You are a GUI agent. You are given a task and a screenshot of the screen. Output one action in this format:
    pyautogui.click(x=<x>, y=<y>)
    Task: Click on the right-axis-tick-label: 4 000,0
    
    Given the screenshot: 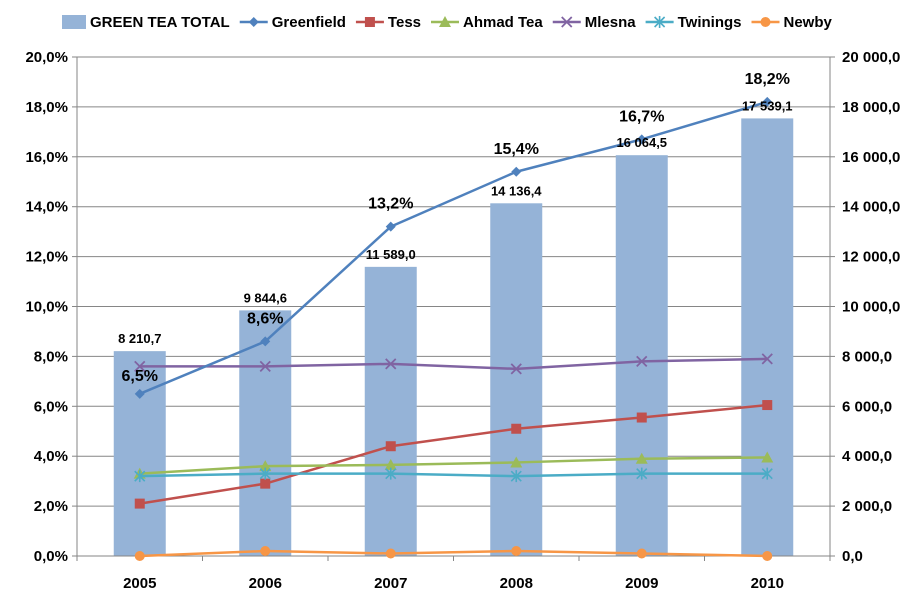 What is the action you would take?
    pyautogui.click(x=867, y=456)
    